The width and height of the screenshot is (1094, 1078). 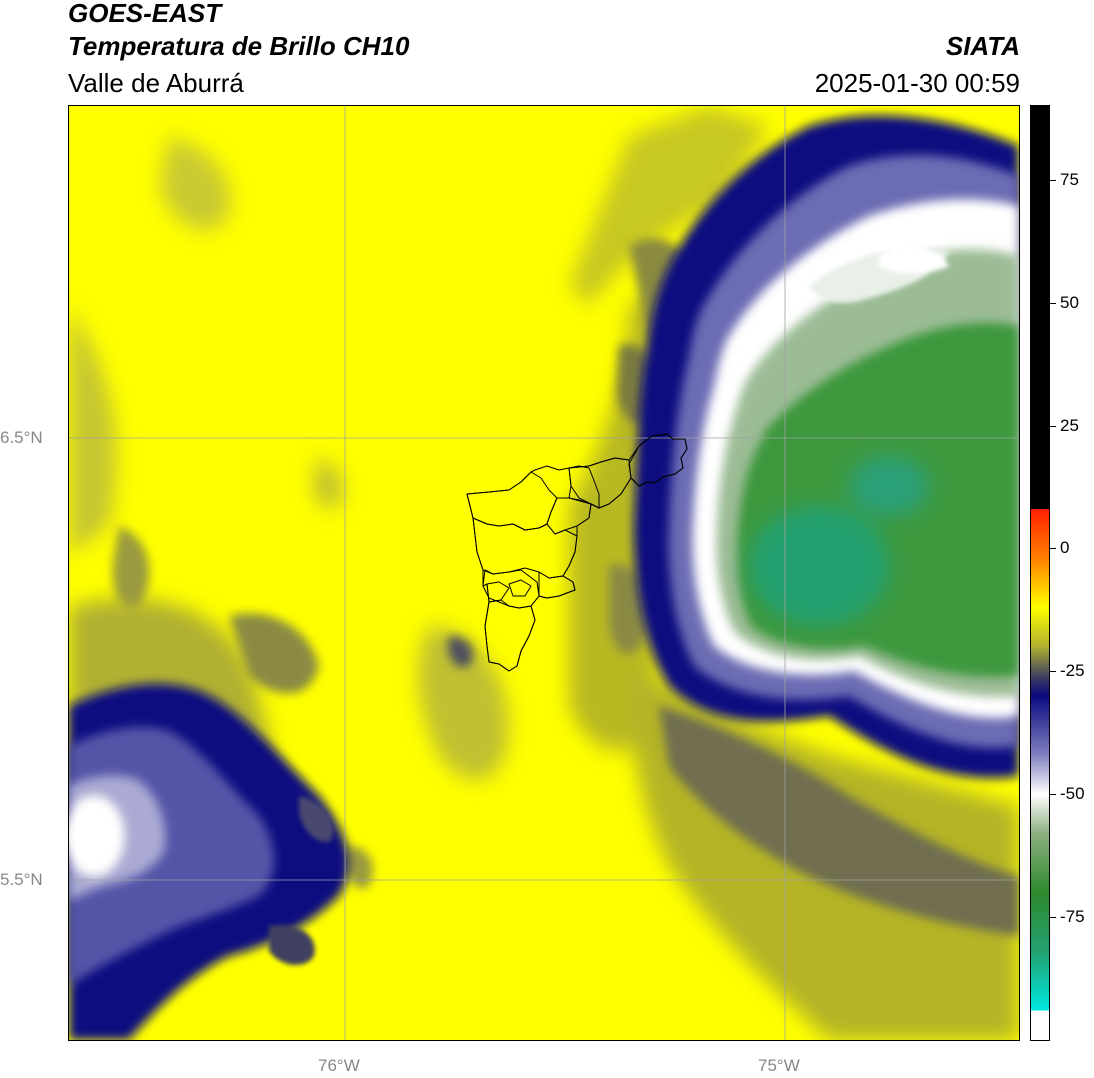 I want to click on brand-label: SIATA, so click(x=982, y=46).